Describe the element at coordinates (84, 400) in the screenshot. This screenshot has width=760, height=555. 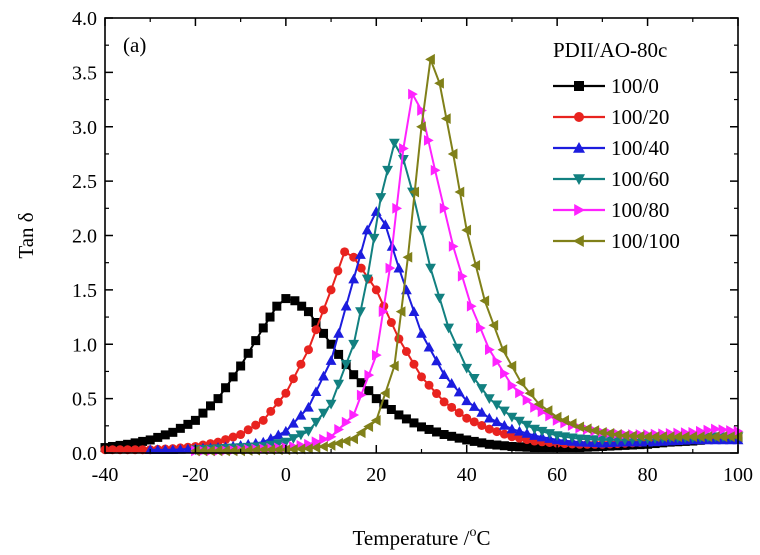
I see `y-tick-label: 0.5` at that location.